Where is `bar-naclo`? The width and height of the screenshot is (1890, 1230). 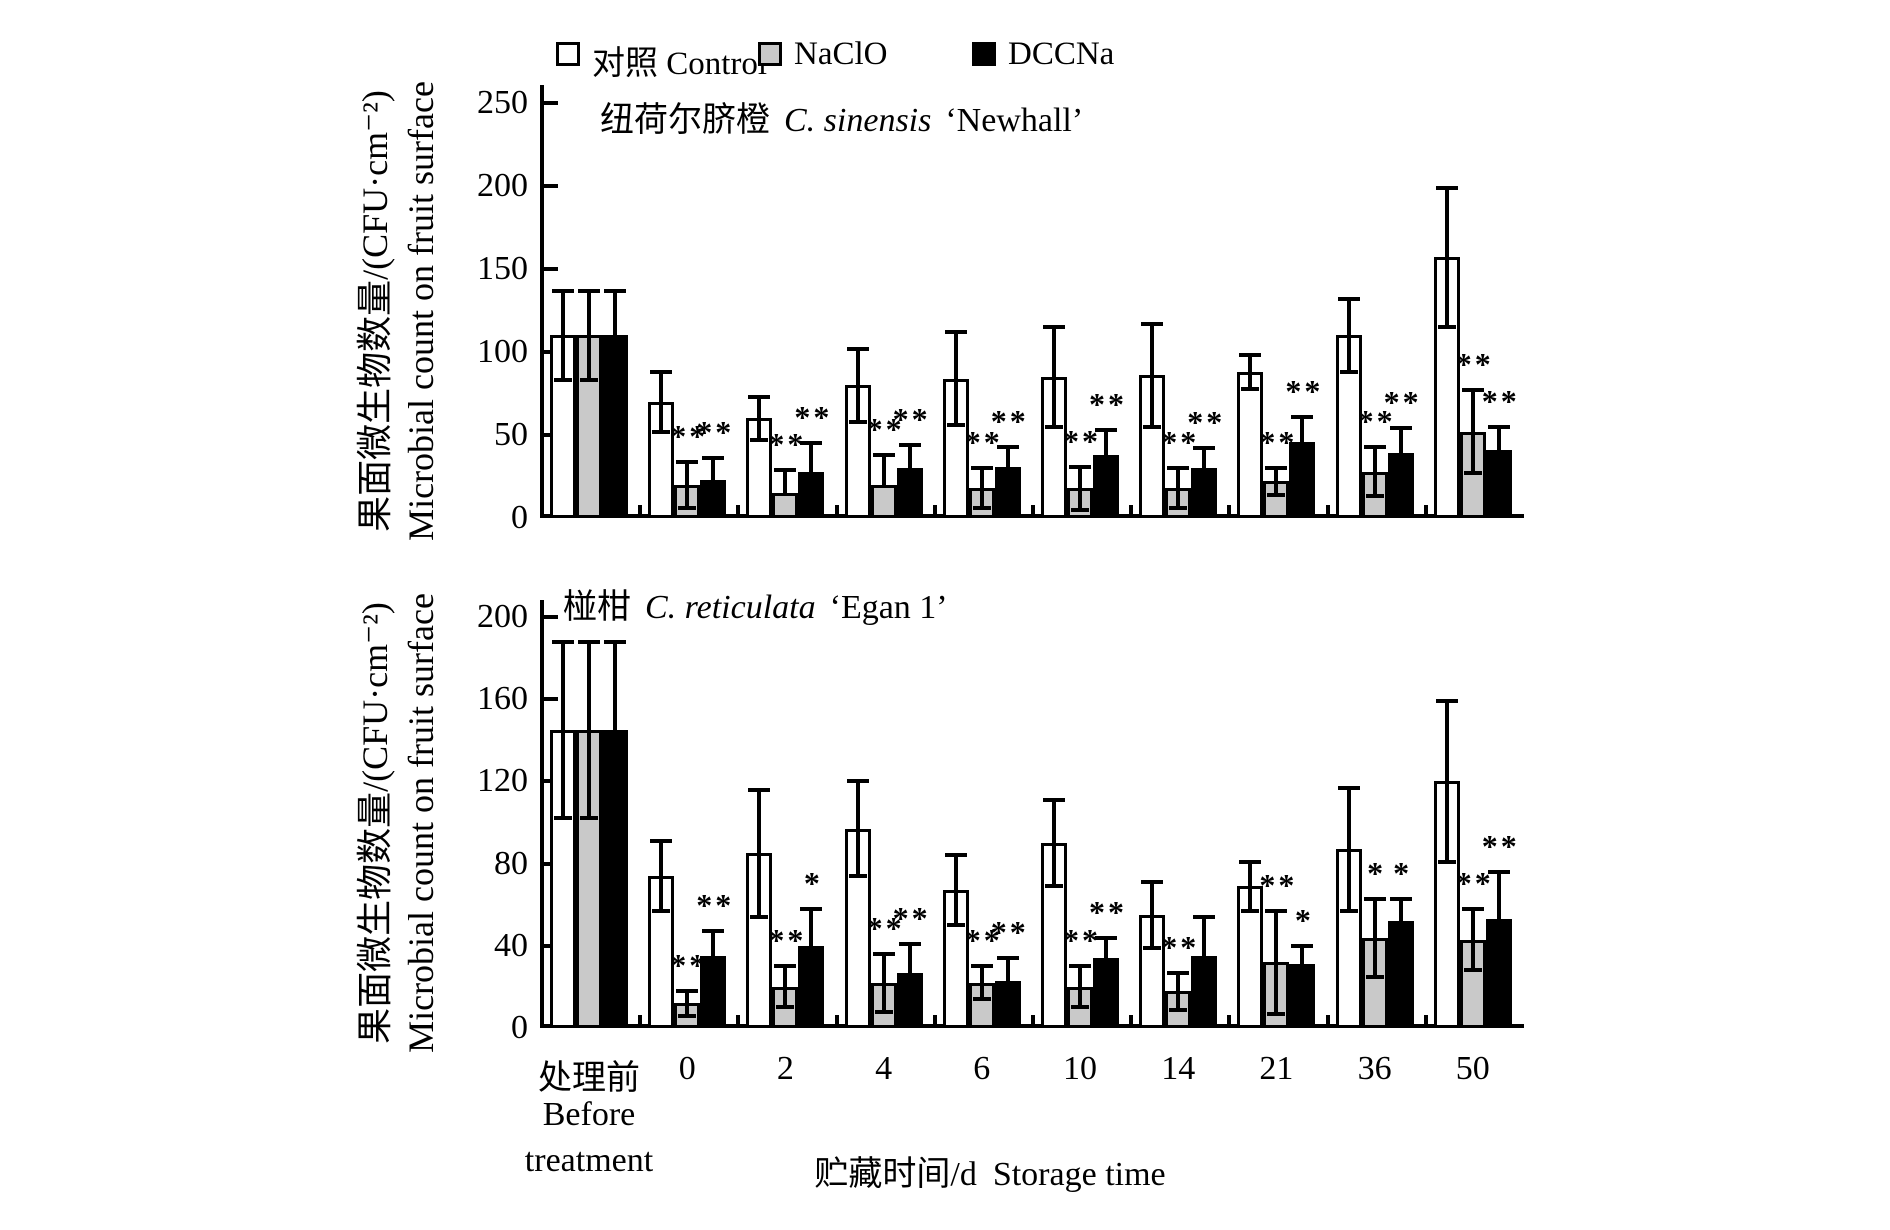
bar-naclo is located at coordinates (785, 505).